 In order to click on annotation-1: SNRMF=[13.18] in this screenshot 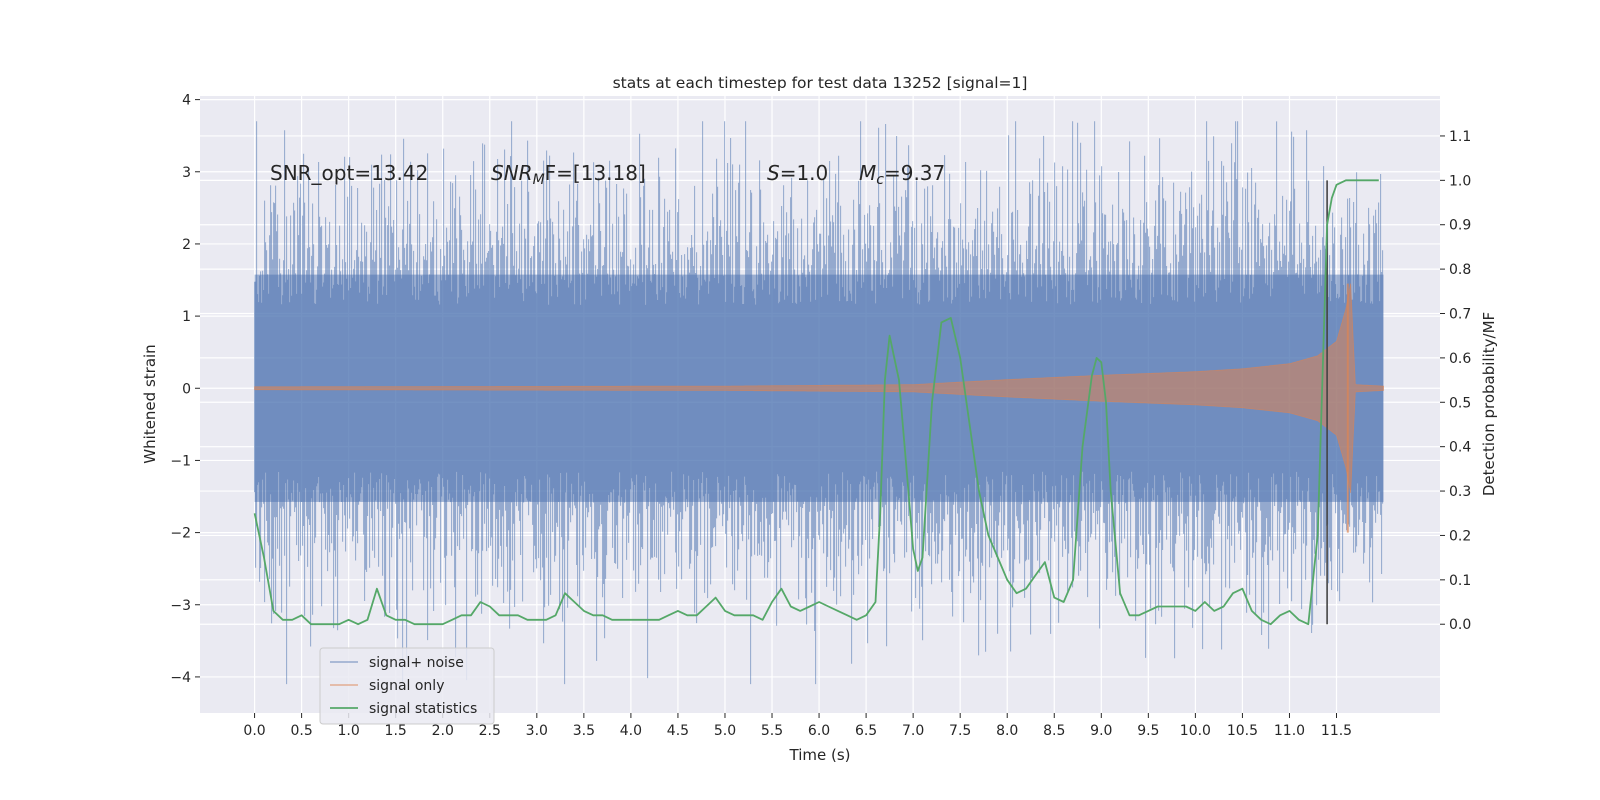, I will do `click(568, 174)`.